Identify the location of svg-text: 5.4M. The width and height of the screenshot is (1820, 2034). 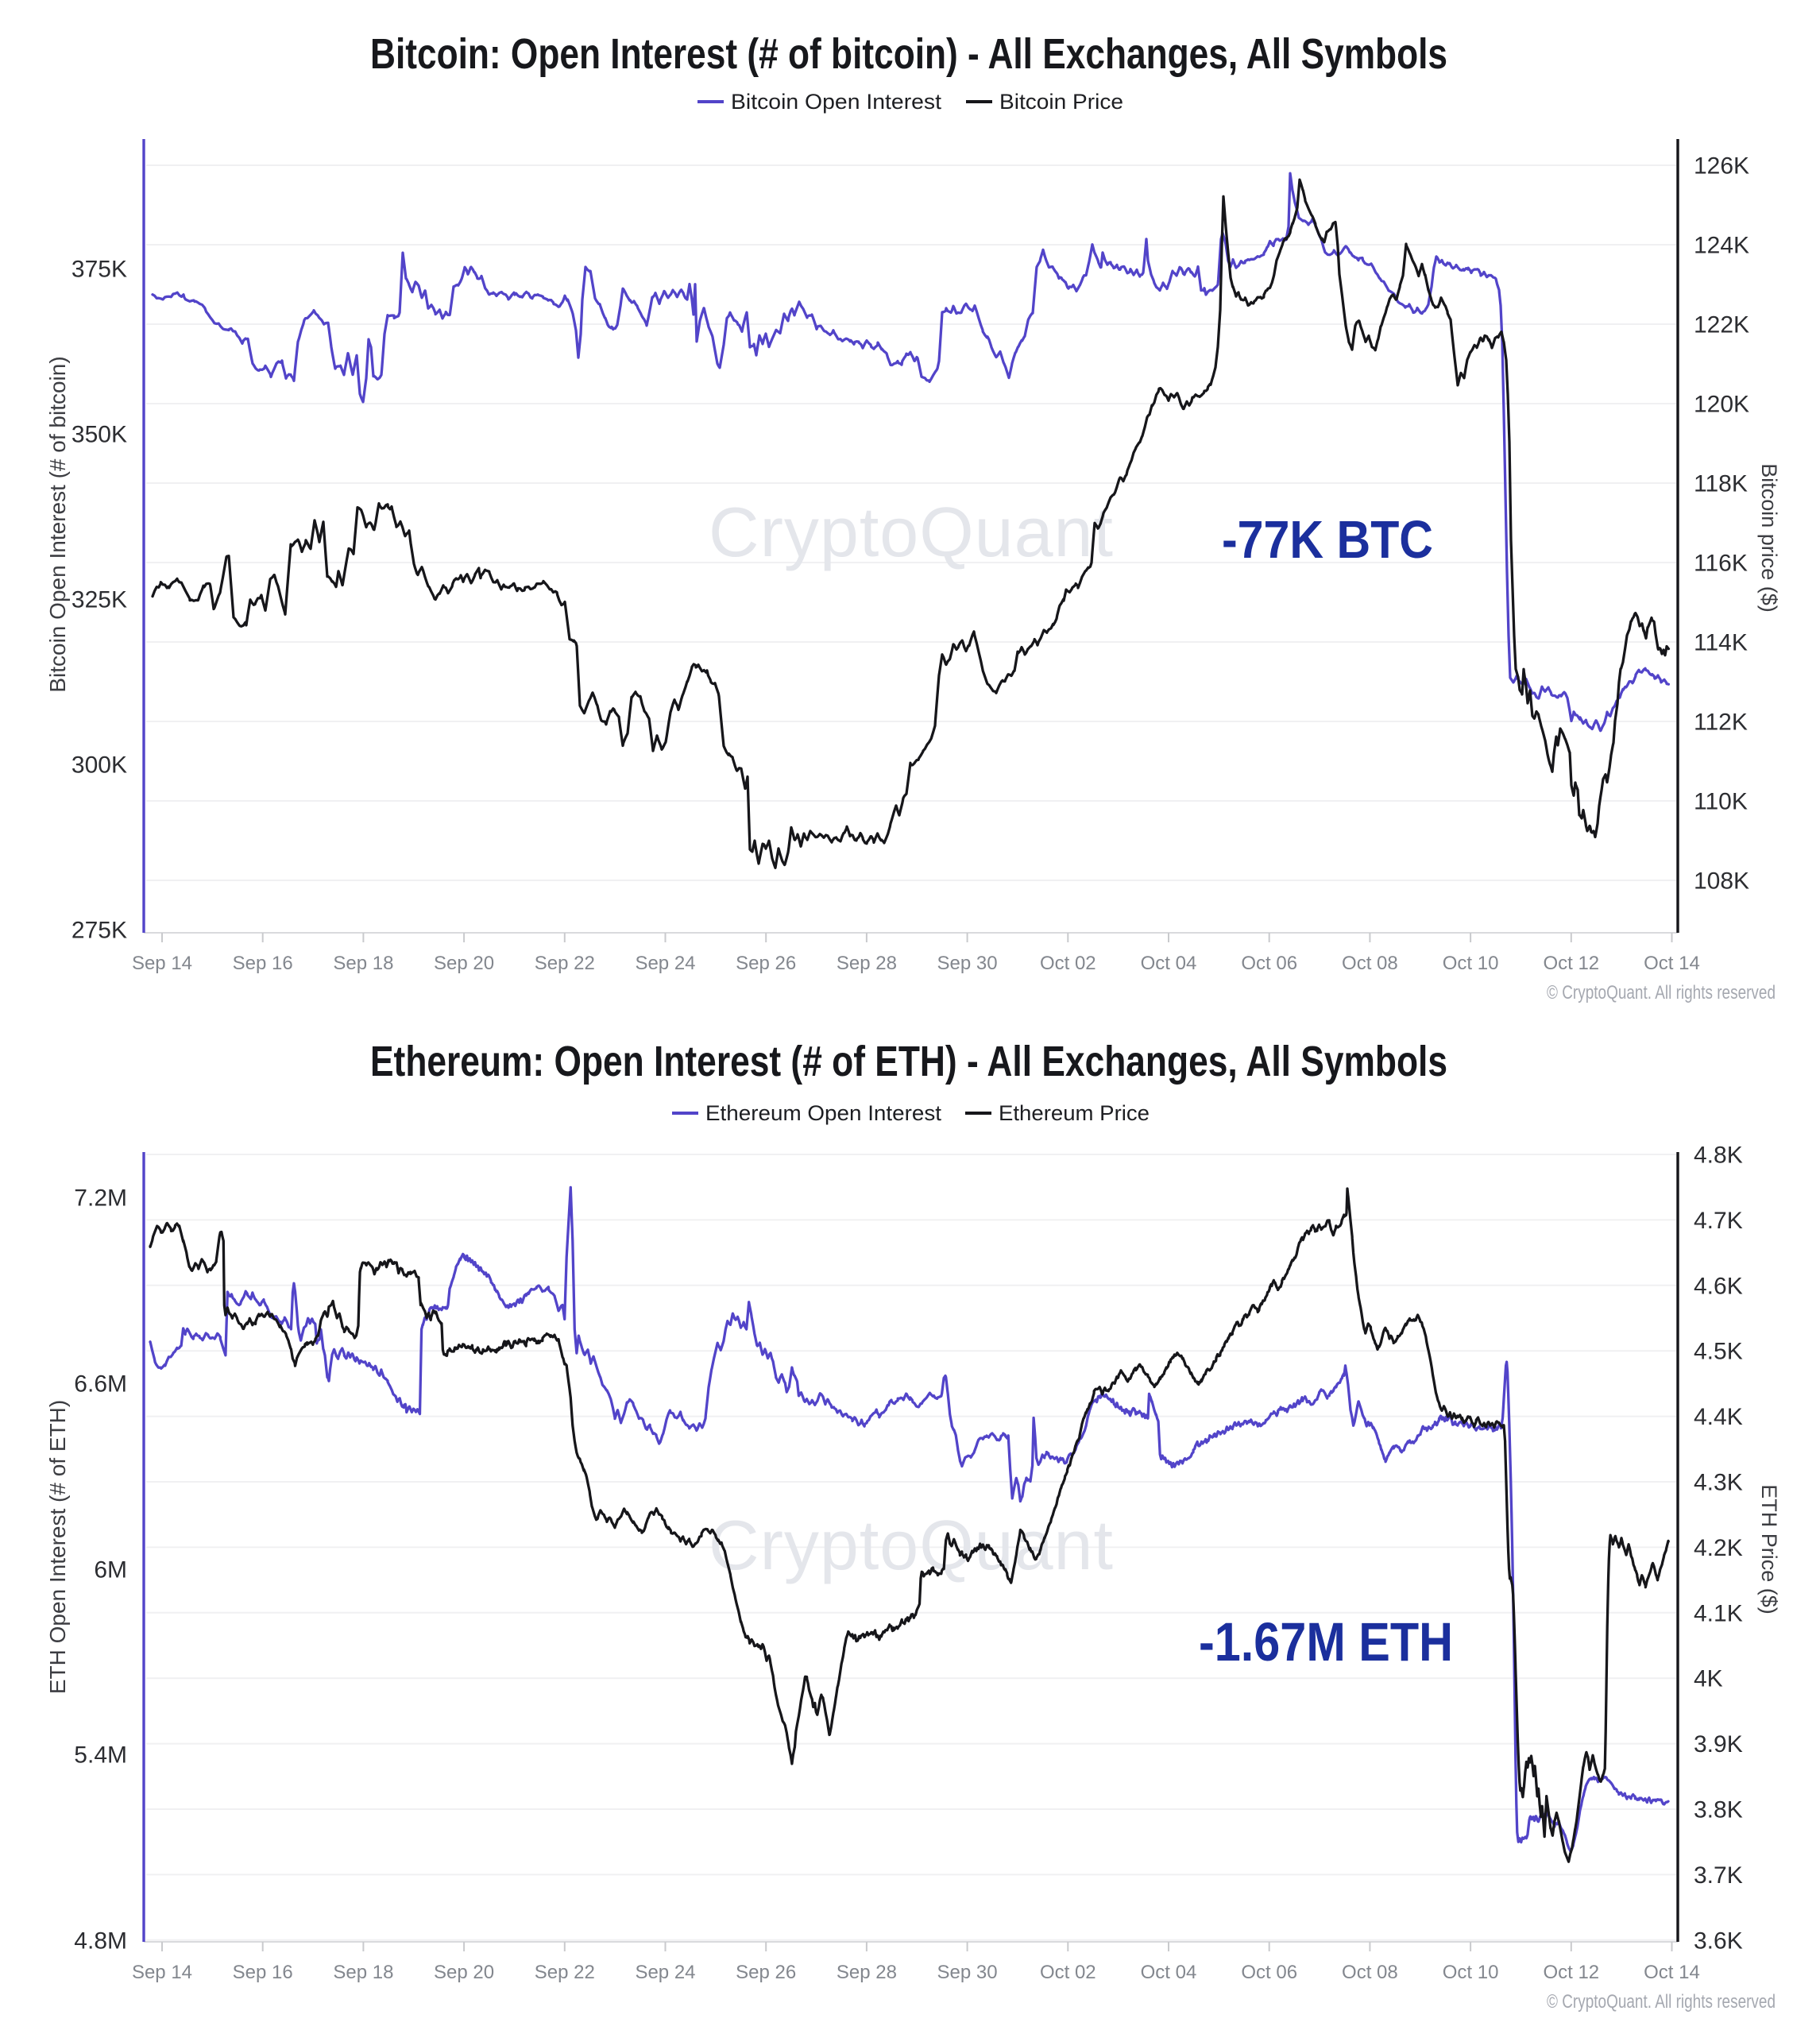
(100, 1755).